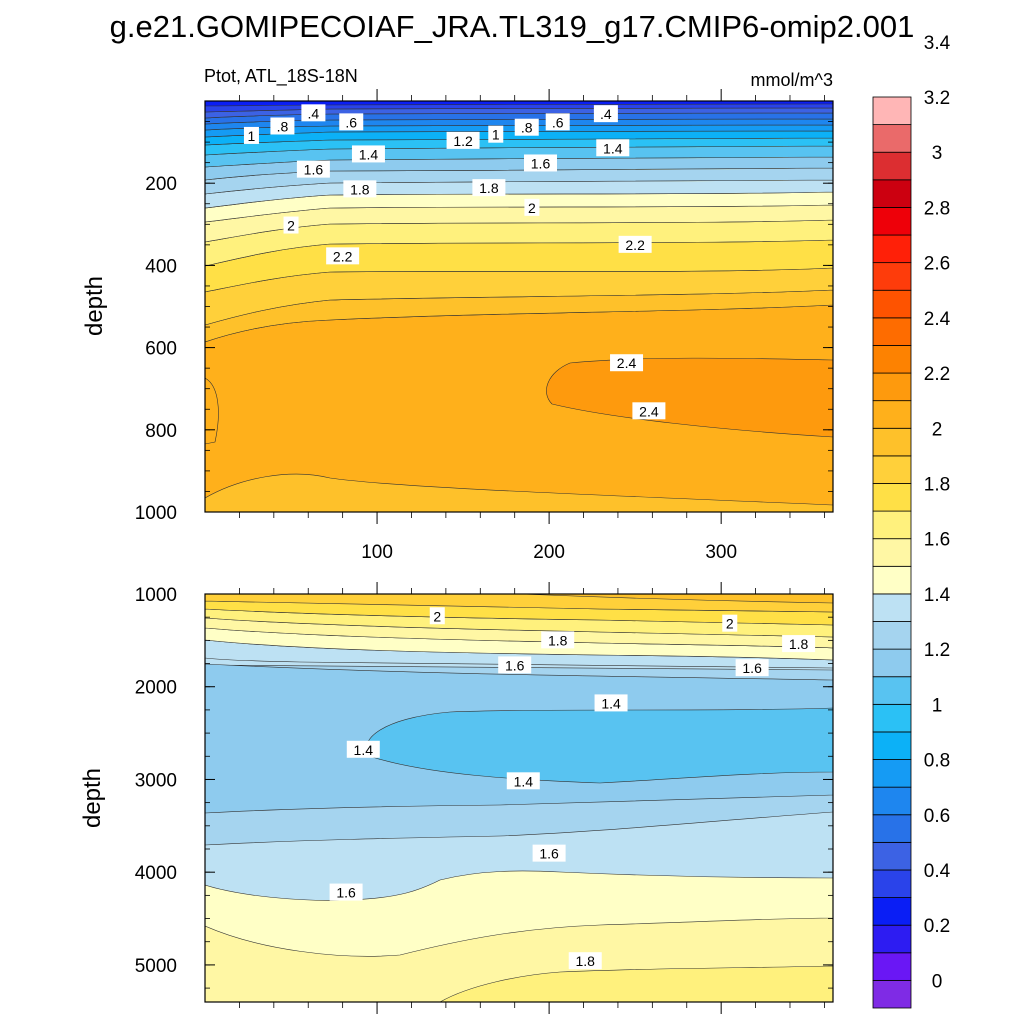  I want to click on lower-y-tick-label: 5000, so click(156, 966).